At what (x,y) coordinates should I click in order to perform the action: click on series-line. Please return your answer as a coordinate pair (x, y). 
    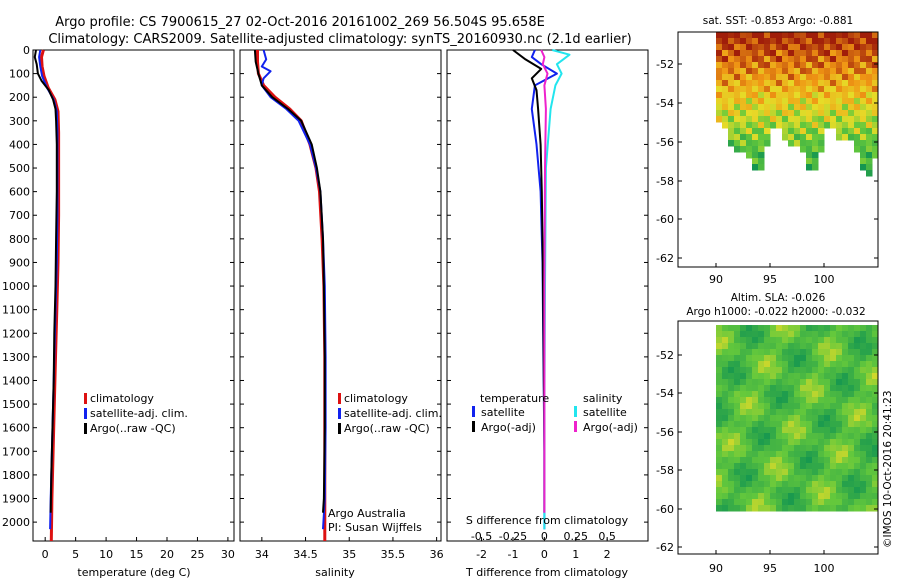
    Looking at the image, I should click on (291, 295).